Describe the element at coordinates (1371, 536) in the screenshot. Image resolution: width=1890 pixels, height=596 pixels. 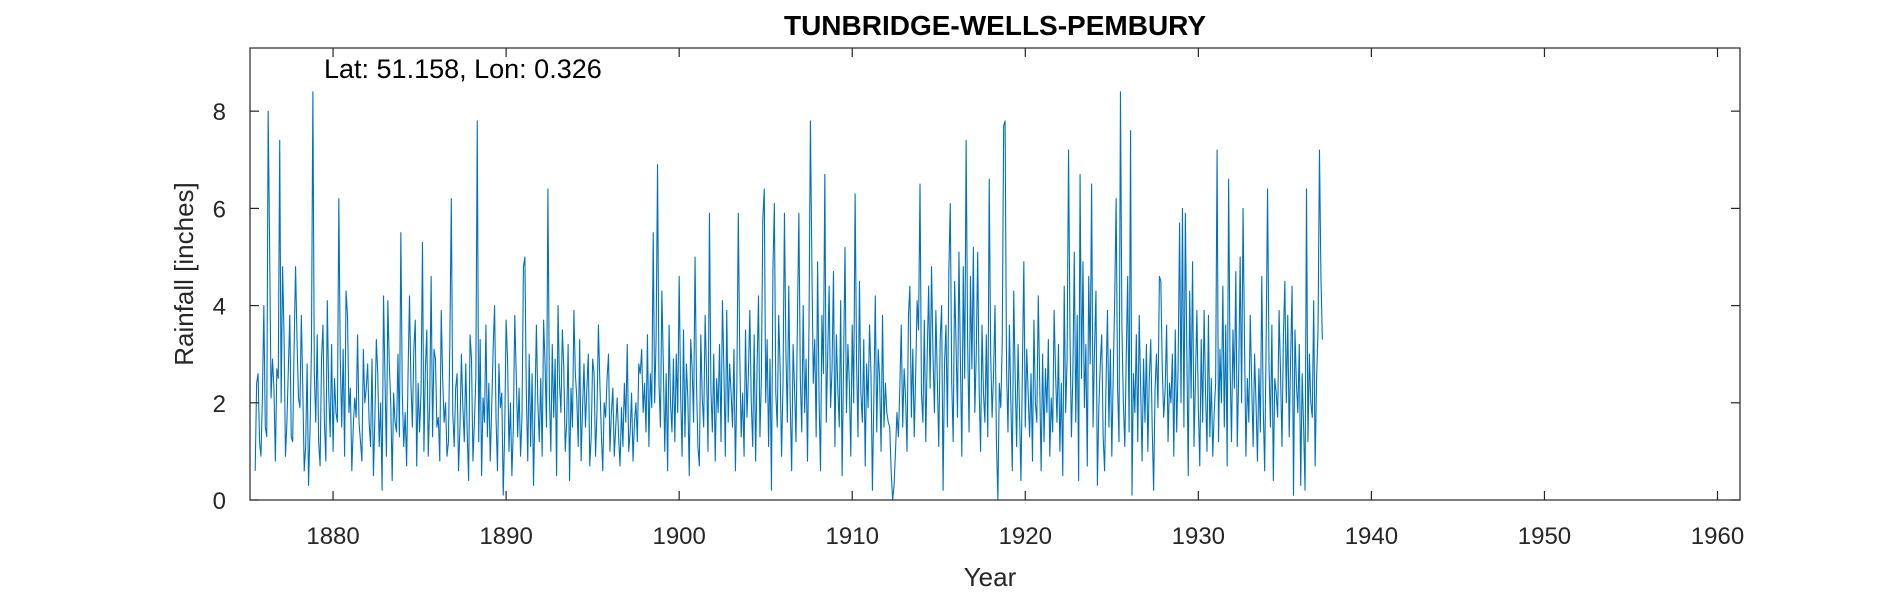
I see `x-tick-label: 1940` at that location.